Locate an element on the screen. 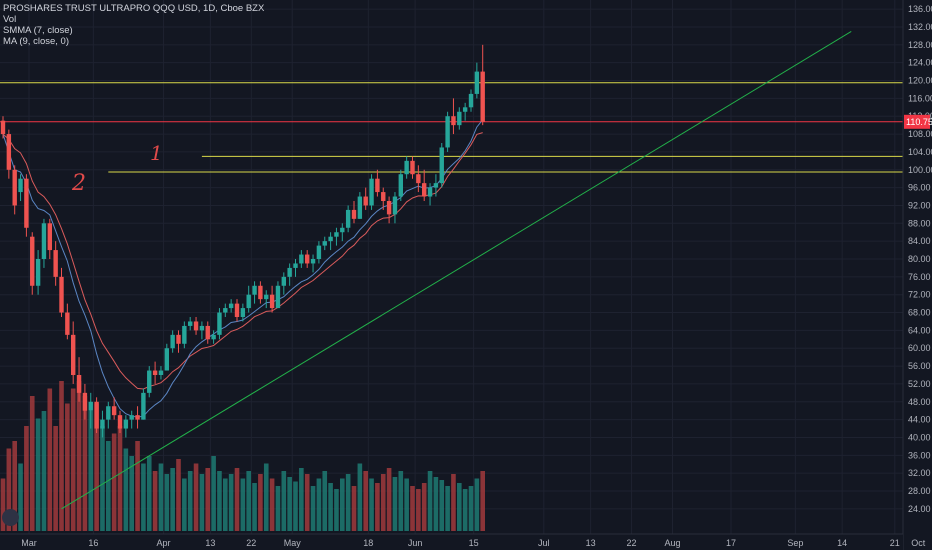 The width and height of the screenshot is (932, 550). tradingview-logo is located at coordinates (10, 517).